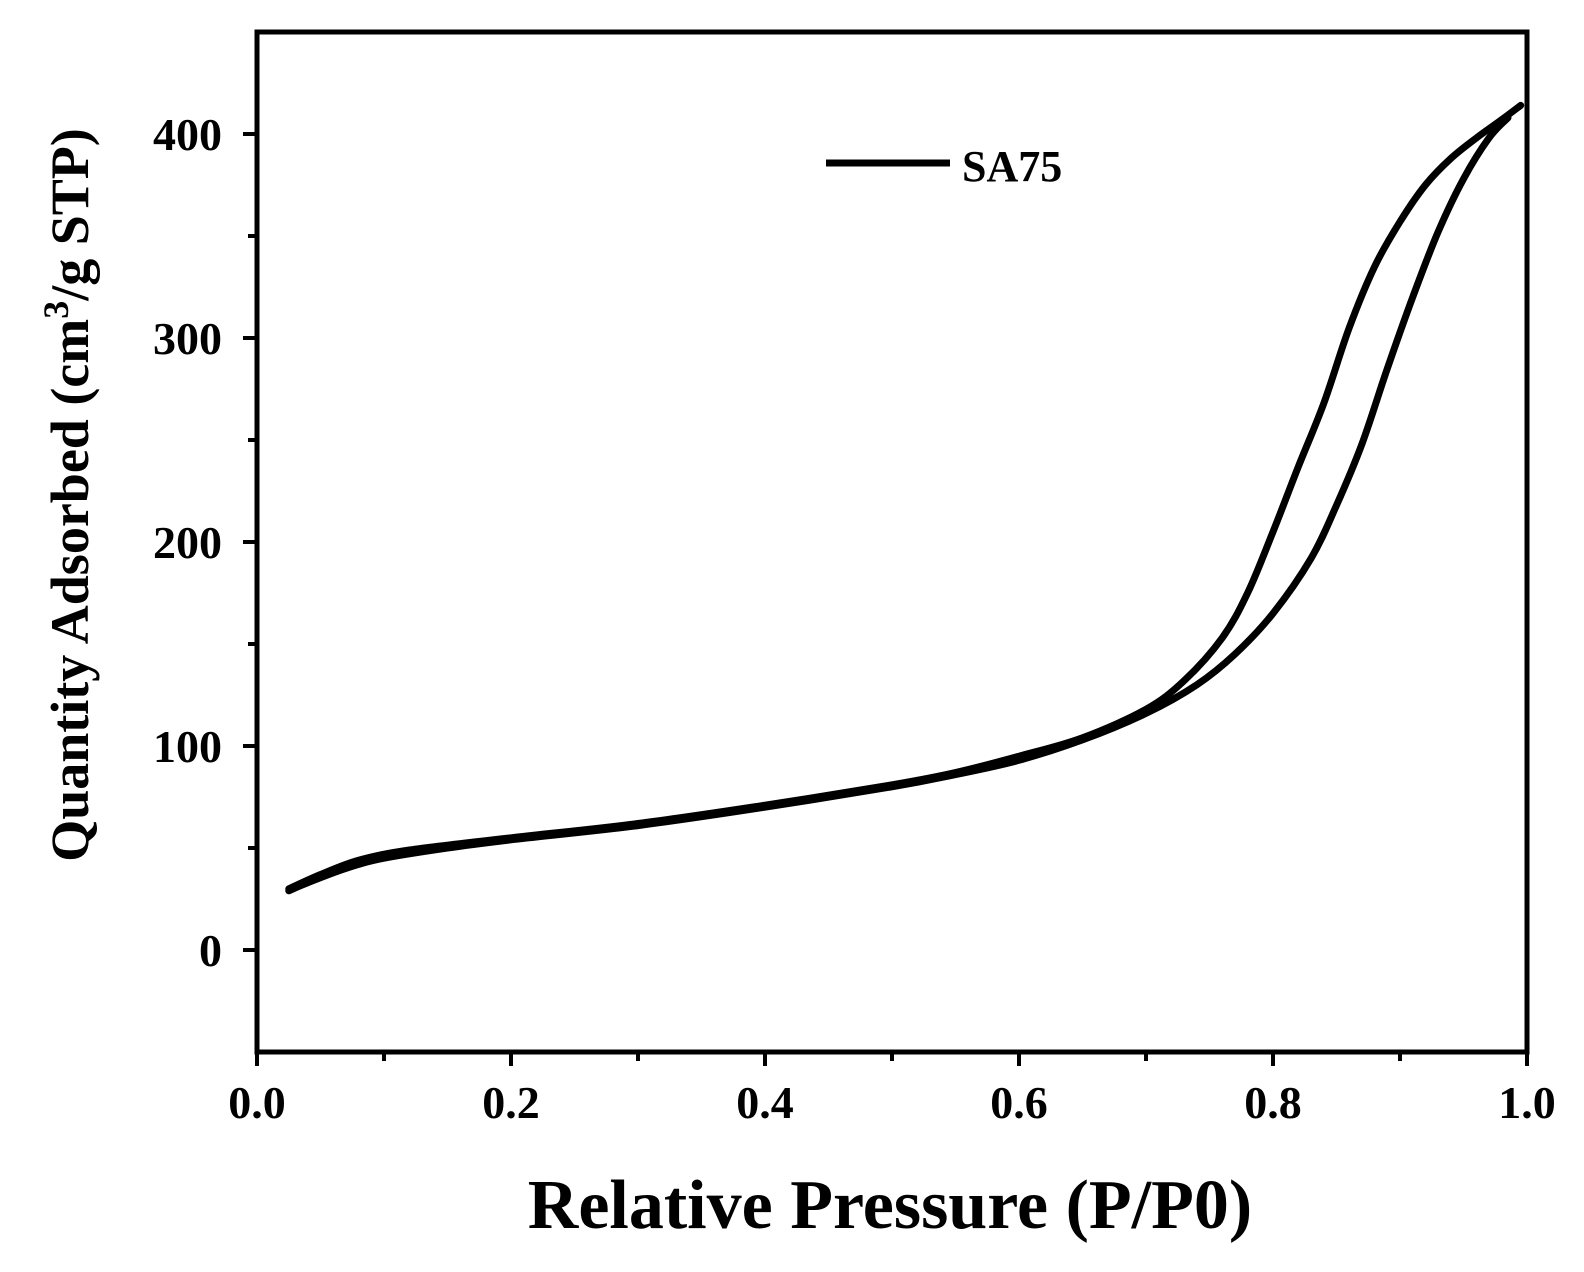 This screenshot has height=1272, width=1584. Describe the element at coordinates (56, 310) in the screenshot. I see `y-axis-title-superscript: 3` at that location.